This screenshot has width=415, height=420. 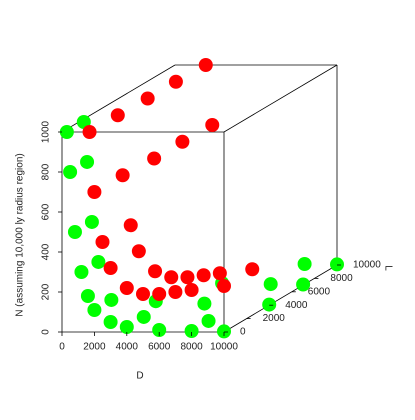 What do you see at coordinates (341, 278) in the screenshot?
I see `y-tick-label: 8000` at bounding box center [341, 278].